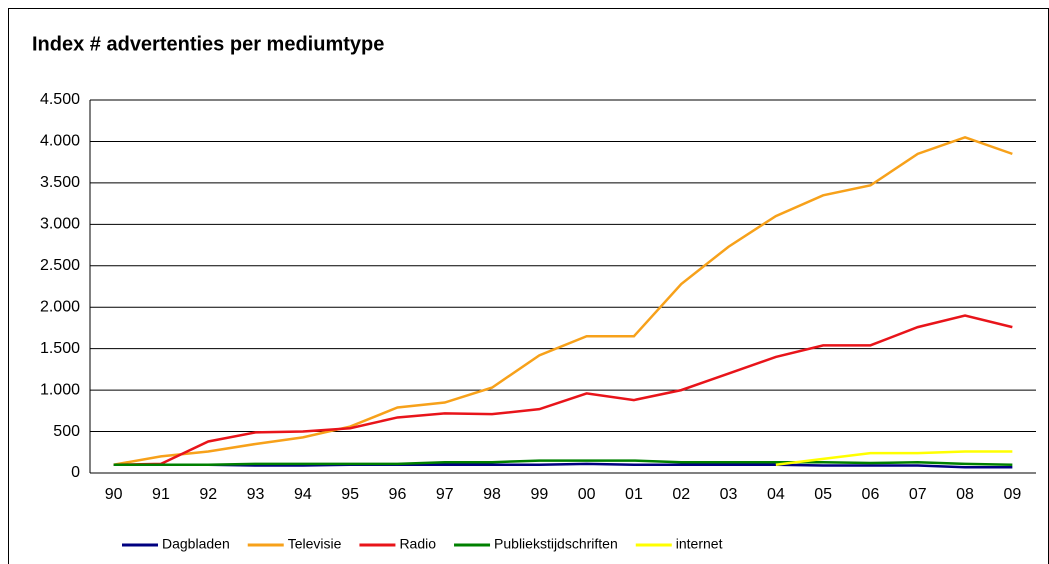 This screenshot has height=564, width=1049. What do you see at coordinates (417, 544) in the screenshot?
I see `legend-label: Radio` at bounding box center [417, 544].